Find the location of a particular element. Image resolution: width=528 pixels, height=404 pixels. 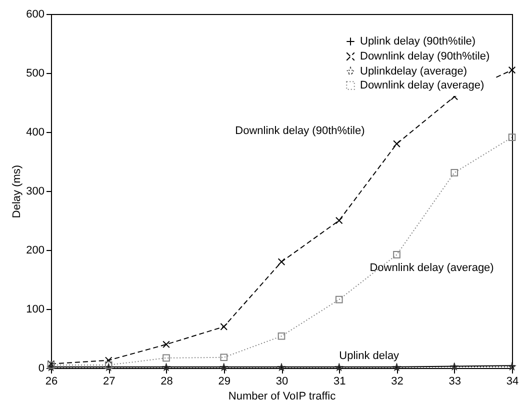

x-tick-label: 31 is located at coordinates (340, 382).